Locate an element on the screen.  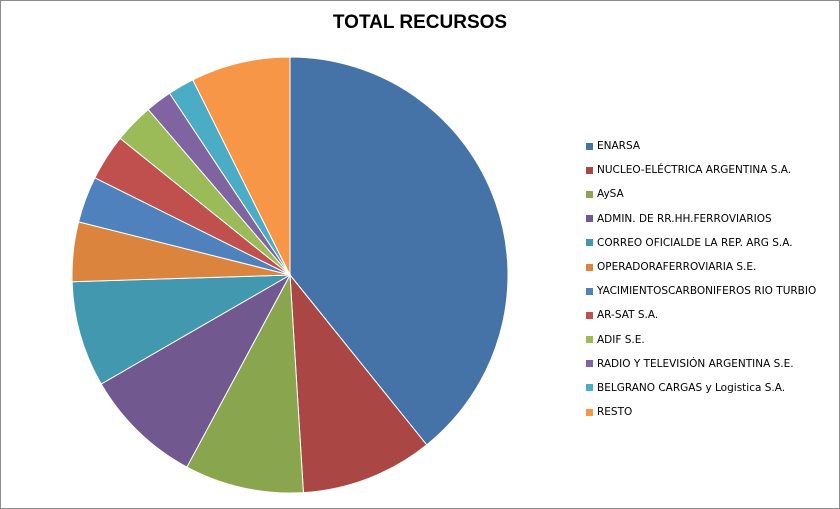
legend-label: CORREO OFICIALDE LA REP. ARG S.A. is located at coordinates (695, 242).